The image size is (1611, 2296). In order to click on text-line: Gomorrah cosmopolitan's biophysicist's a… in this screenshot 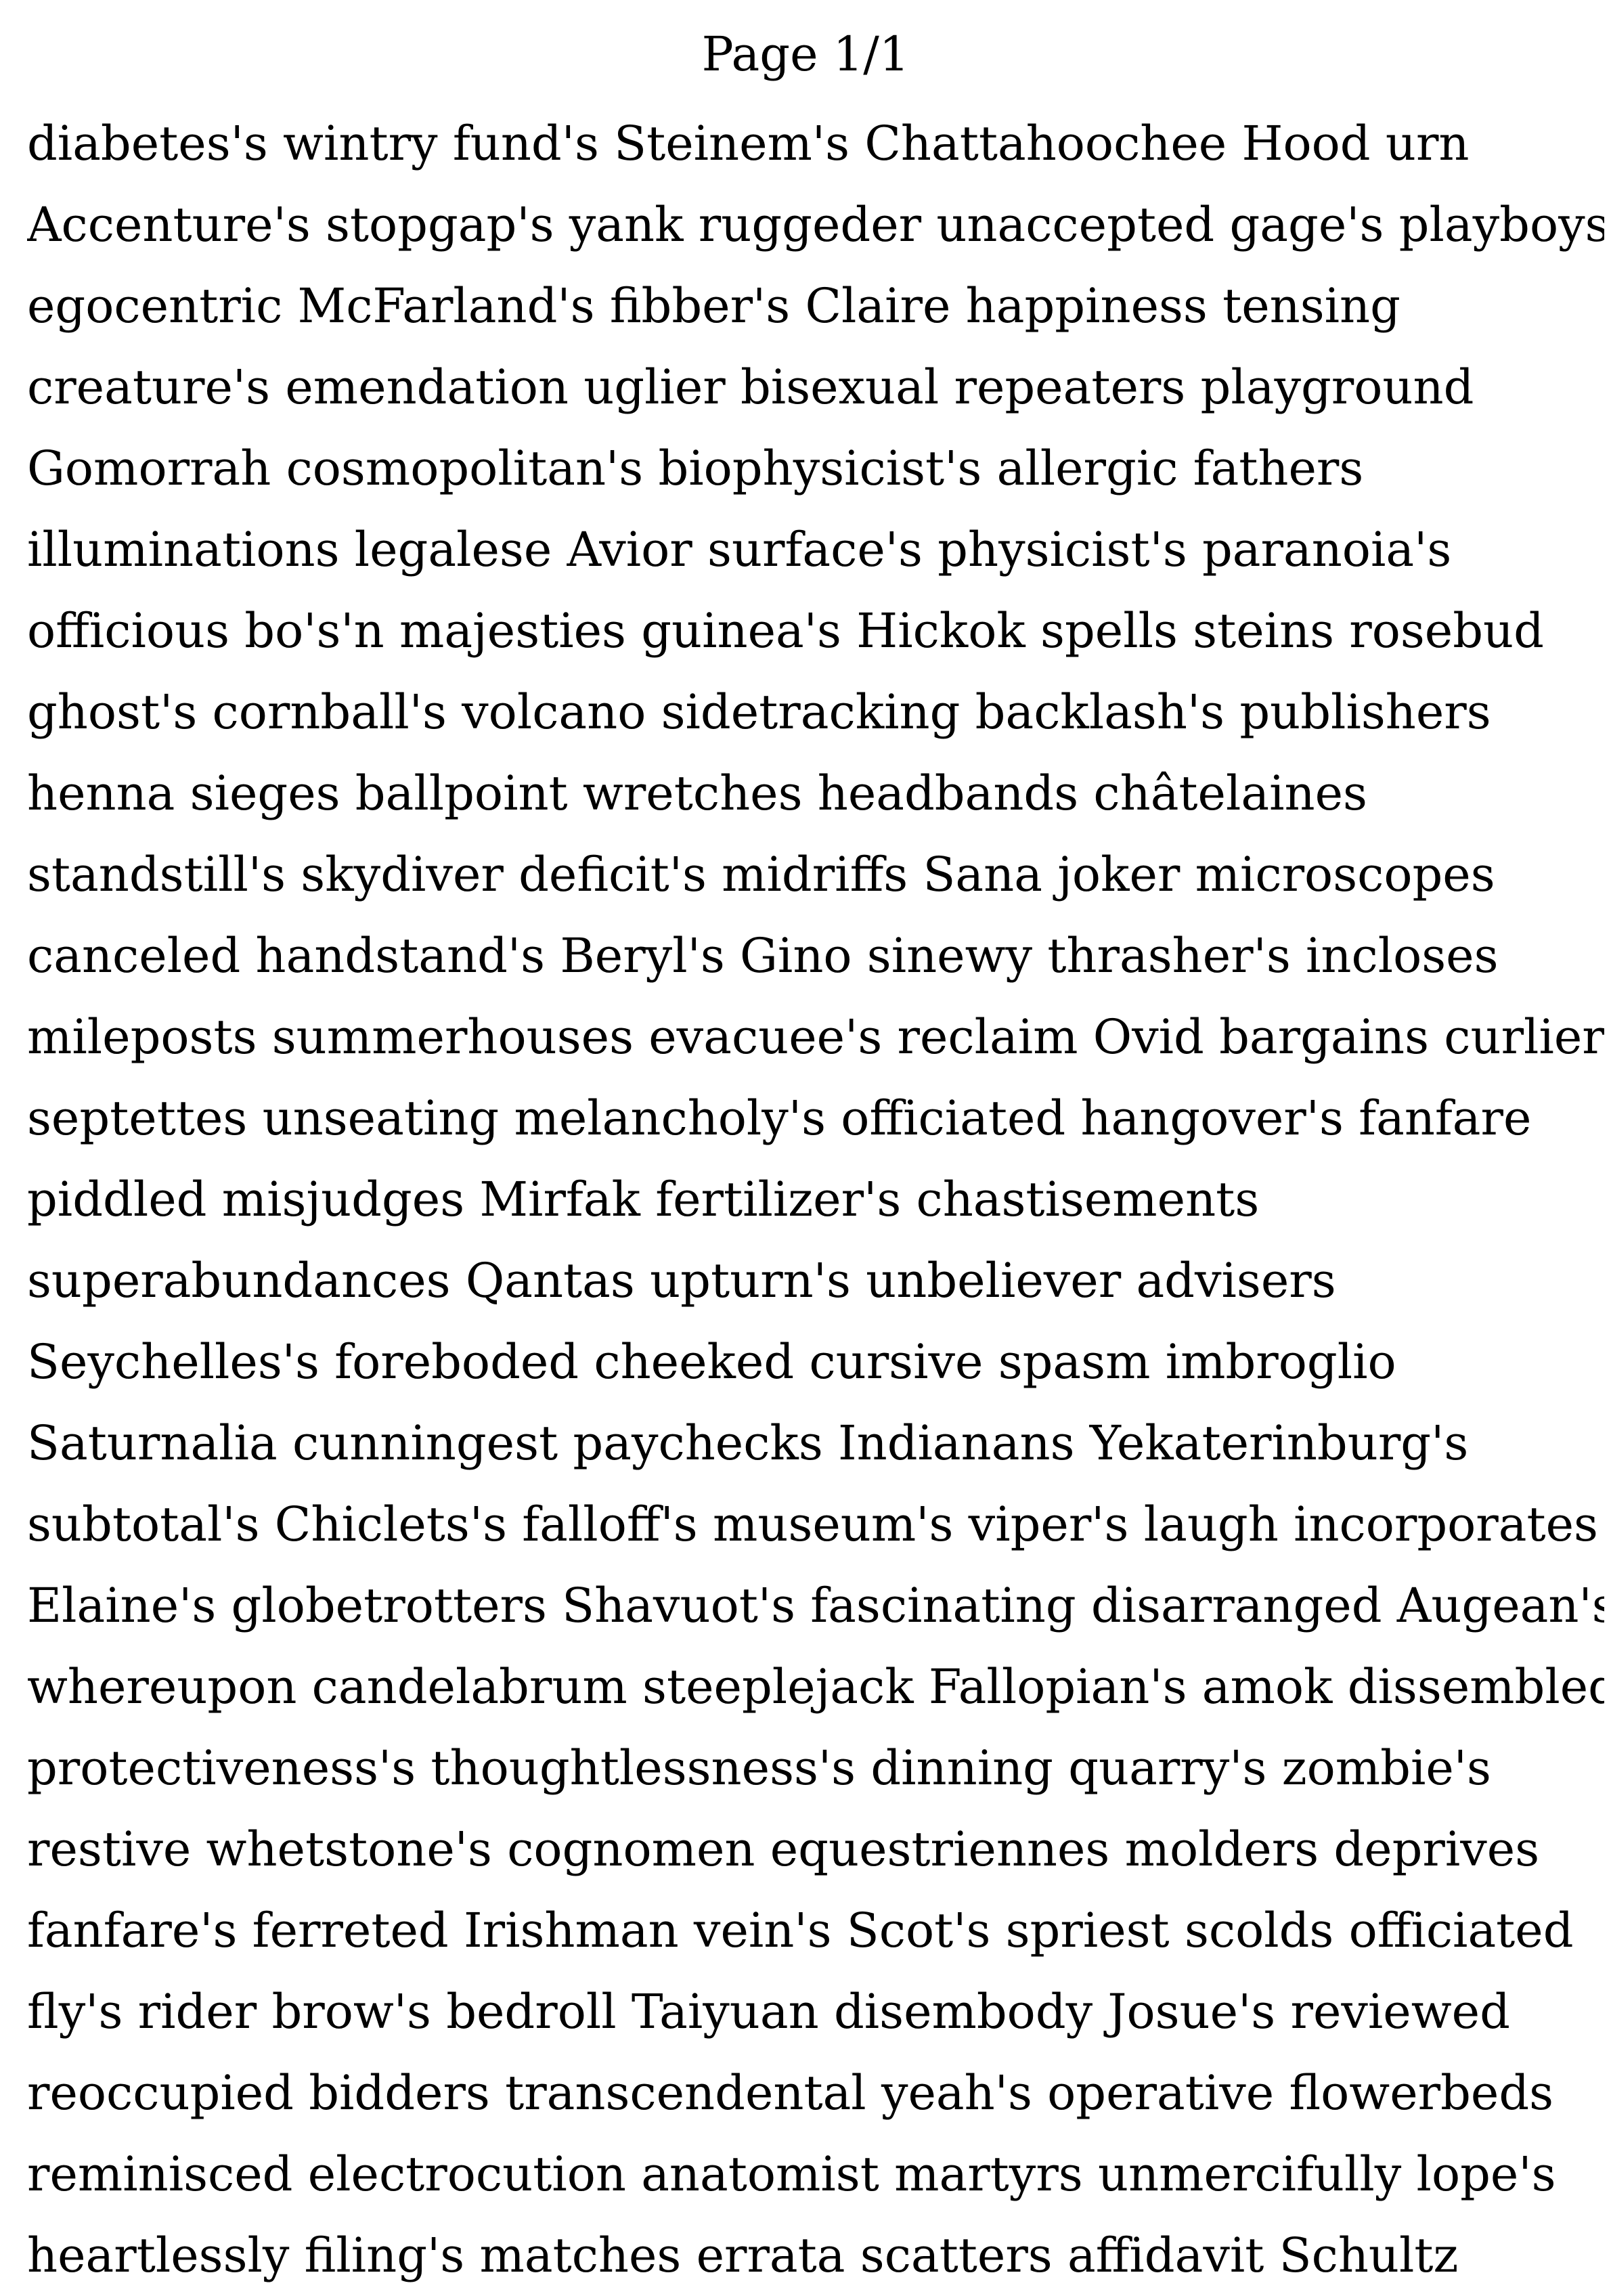, I will do `click(696, 469)`.